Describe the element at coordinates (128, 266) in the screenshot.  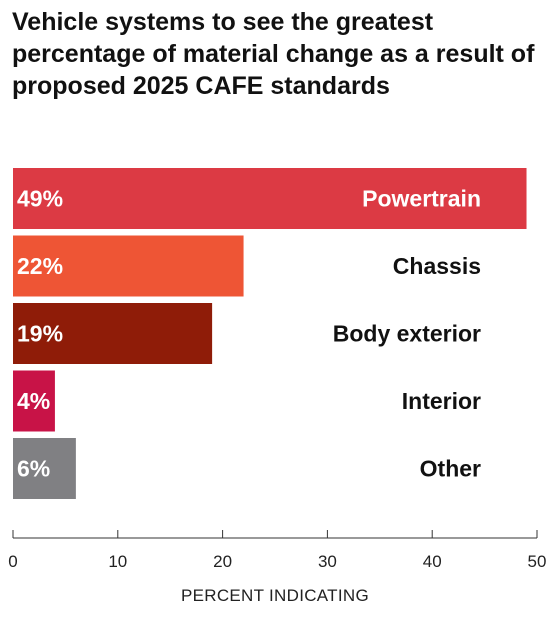
I see `bar-chassis` at that location.